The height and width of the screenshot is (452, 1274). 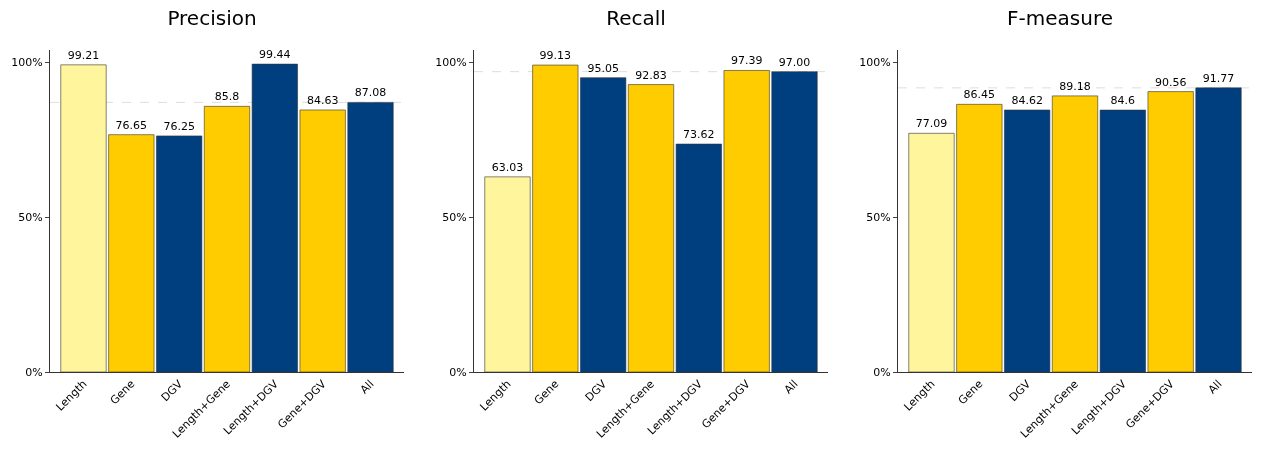 What do you see at coordinates (275, 55) in the screenshot?
I see `data-label: 99.44` at bounding box center [275, 55].